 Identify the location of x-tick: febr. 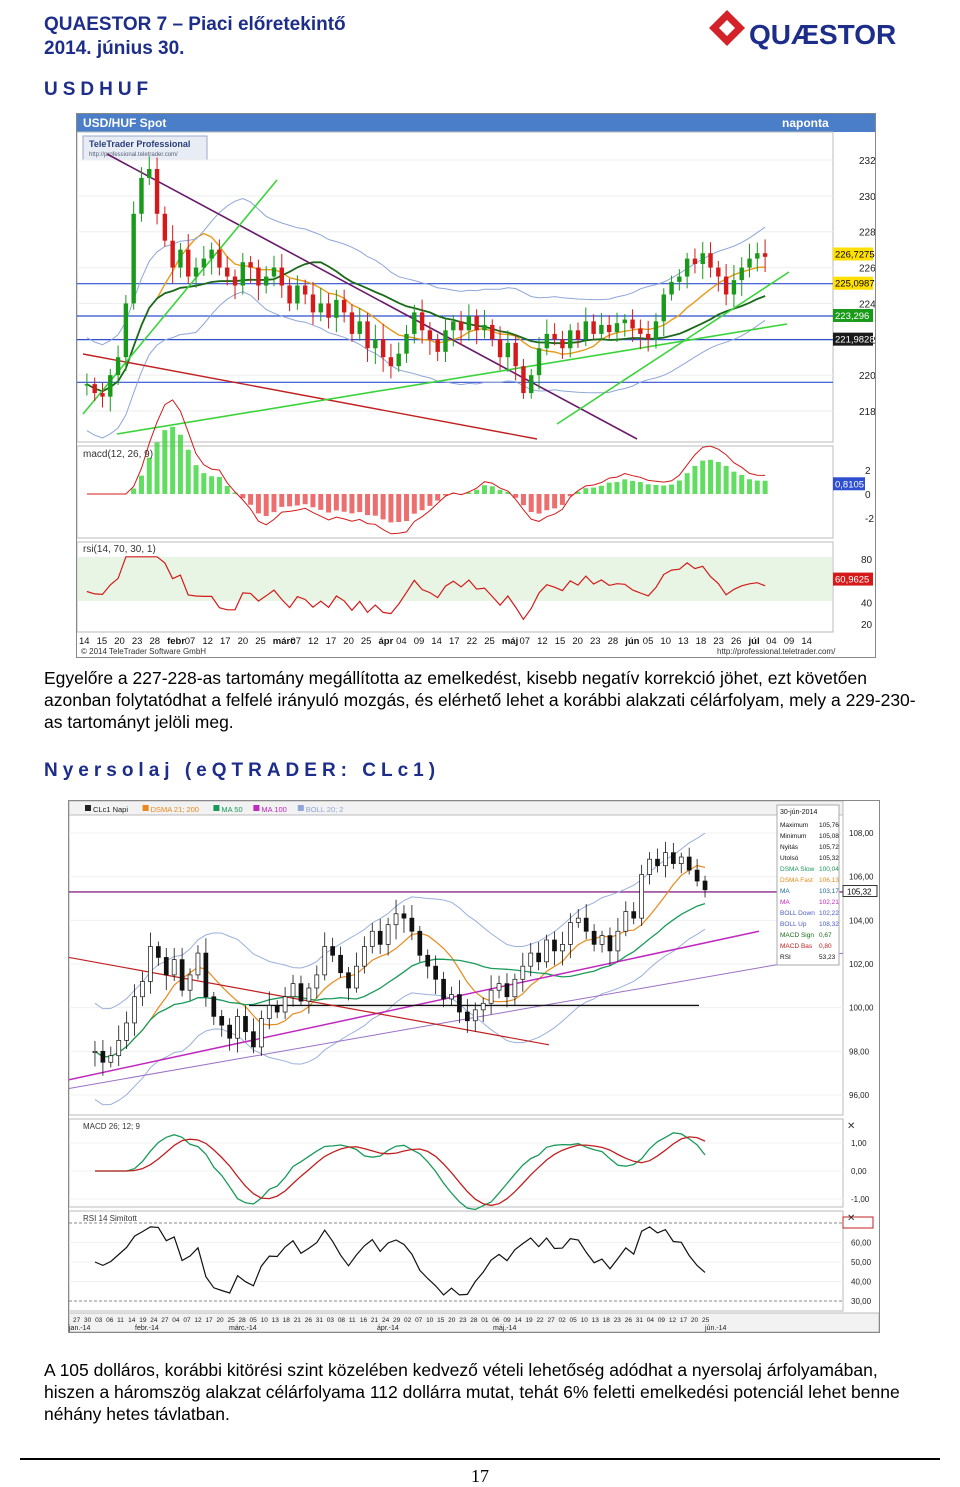
(176, 641).